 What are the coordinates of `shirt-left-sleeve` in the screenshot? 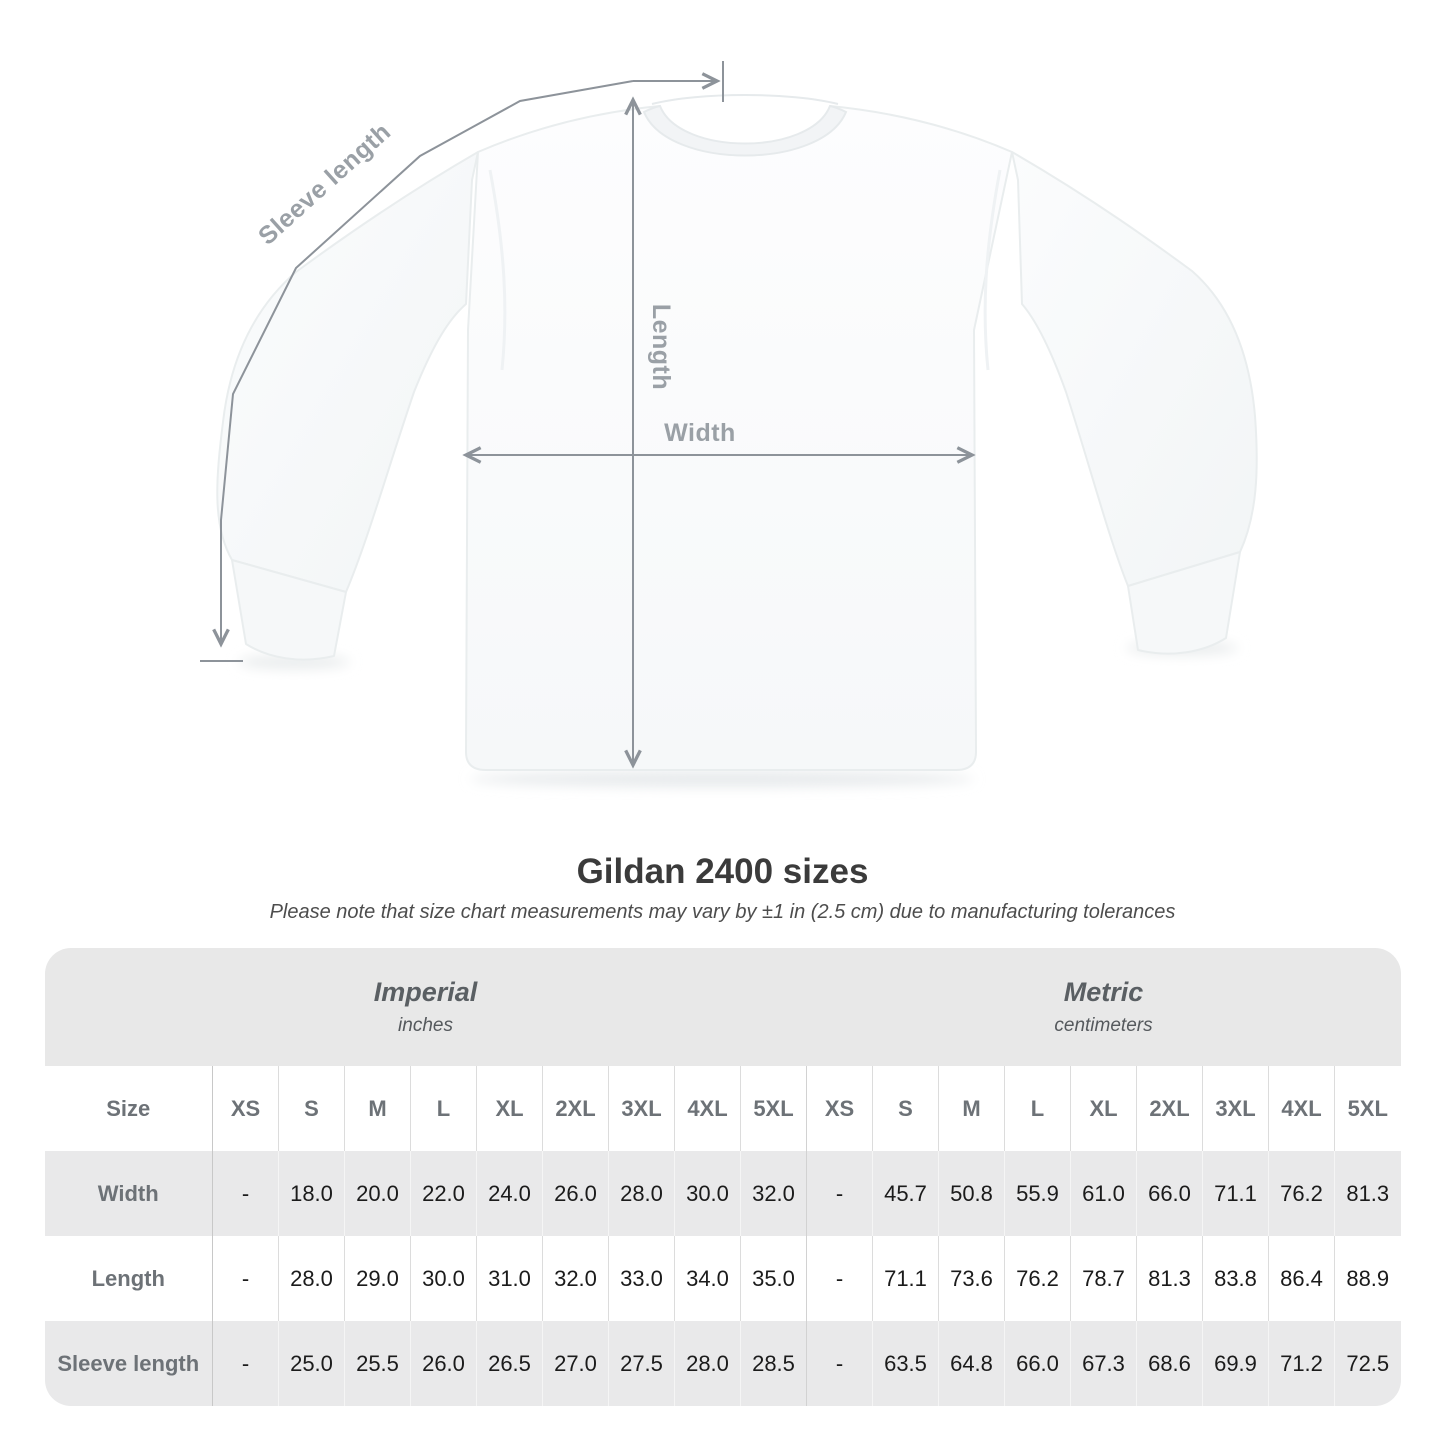 It's located at (347, 372).